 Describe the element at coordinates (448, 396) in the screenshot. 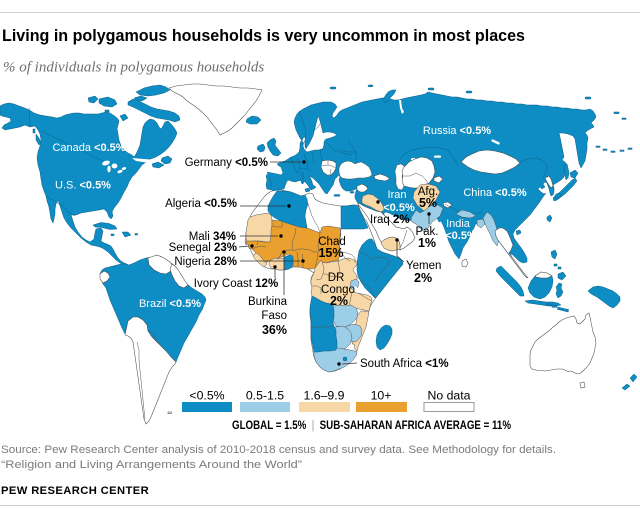

I see `svg-text: No data` at that location.